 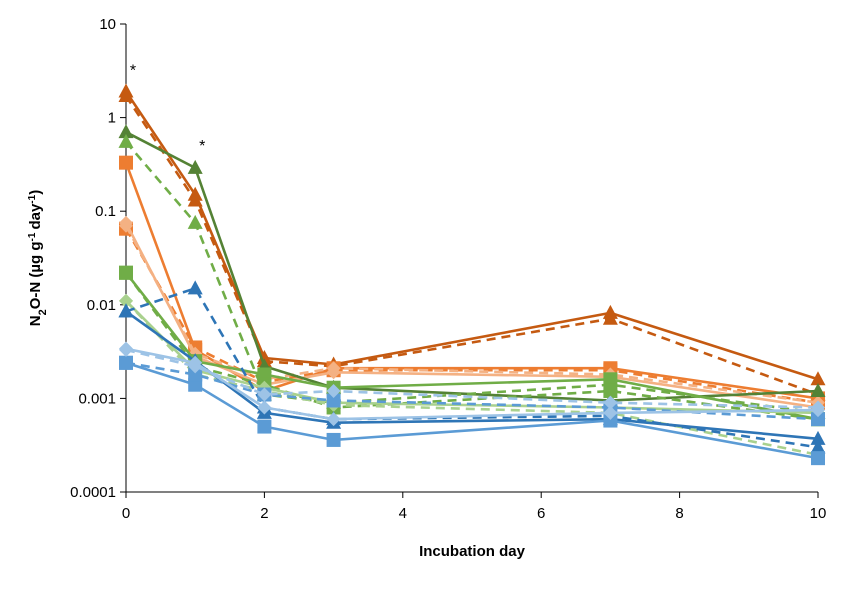 What do you see at coordinates (35, 216) in the screenshot?
I see `y-title-part: day` at bounding box center [35, 216].